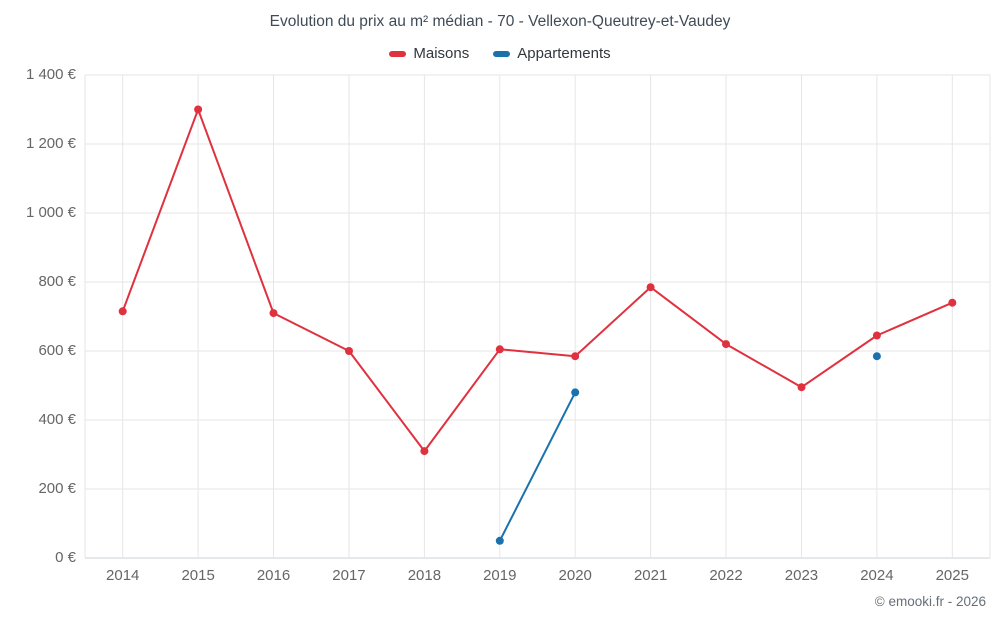 The width and height of the screenshot is (1000, 625). What do you see at coordinates (349, 575) in the screenshot?
I see `x-axis-tick-label: 2017` at bounding box center [349, 575].